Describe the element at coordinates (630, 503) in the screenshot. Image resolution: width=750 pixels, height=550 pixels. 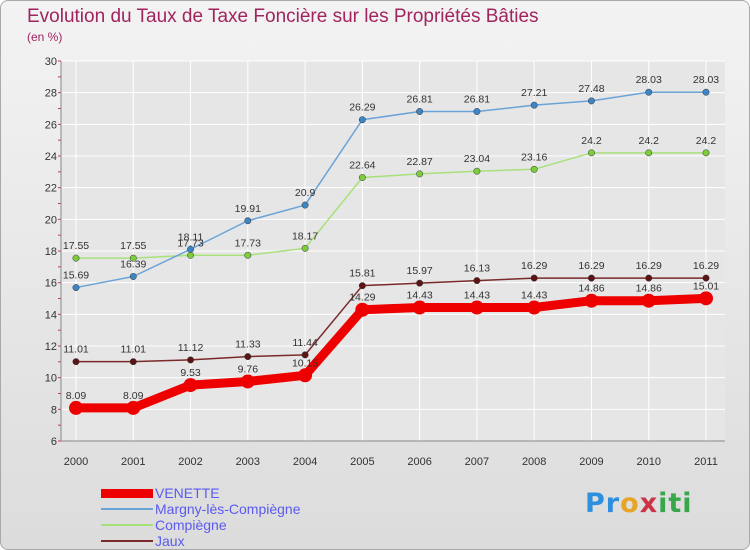
I see `logo-letter: o` at that location.